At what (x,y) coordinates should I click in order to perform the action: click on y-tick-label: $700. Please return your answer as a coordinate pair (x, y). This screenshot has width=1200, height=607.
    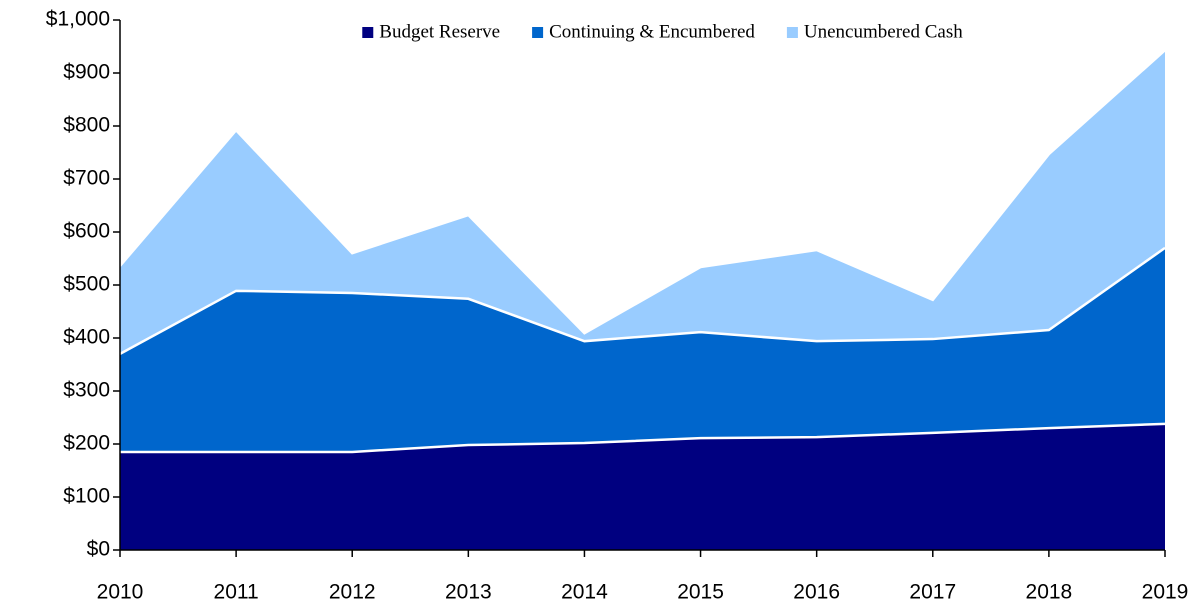
    Looking at the image, I should click on (86, 178).